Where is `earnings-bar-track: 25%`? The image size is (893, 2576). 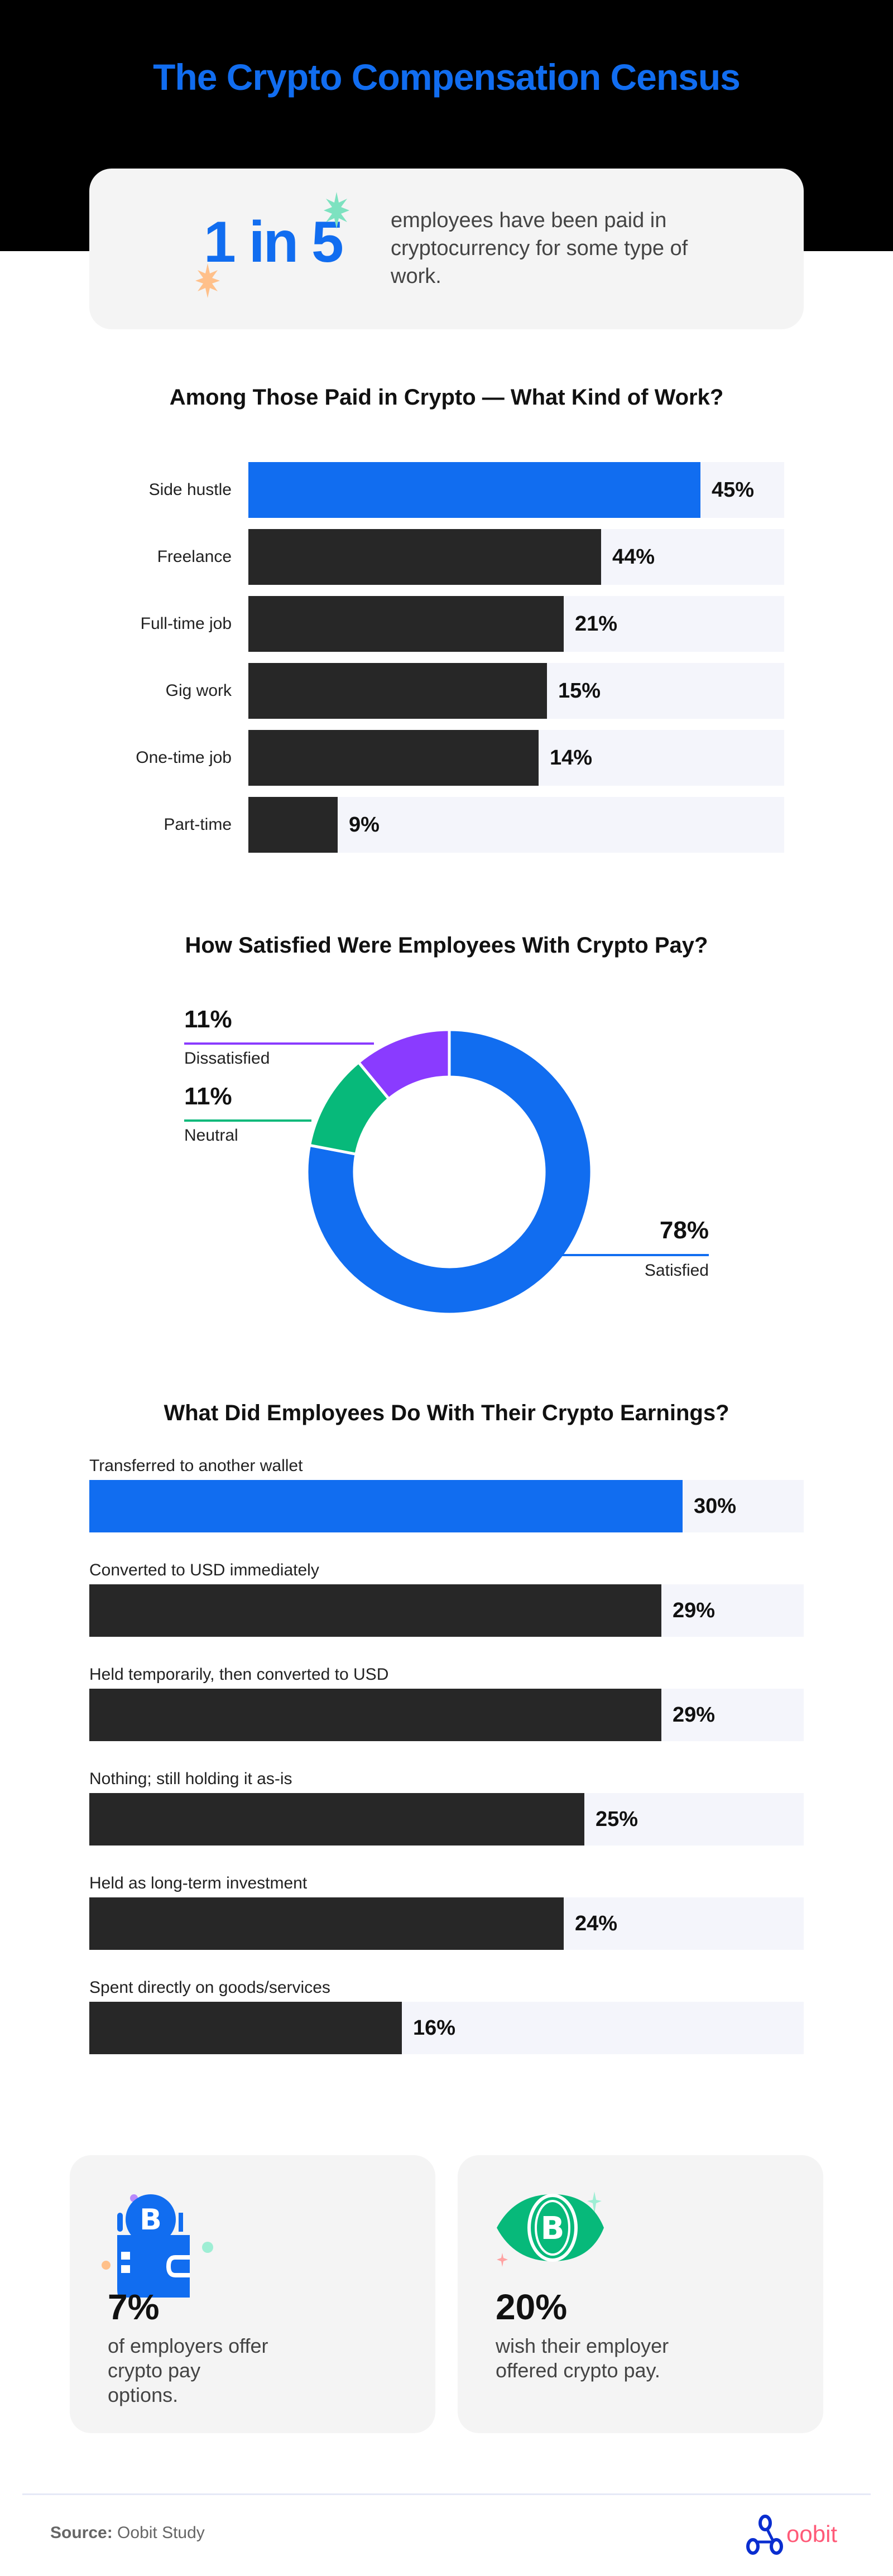
earnings-bar-track: 25% is located at coordinates (446, 1819).